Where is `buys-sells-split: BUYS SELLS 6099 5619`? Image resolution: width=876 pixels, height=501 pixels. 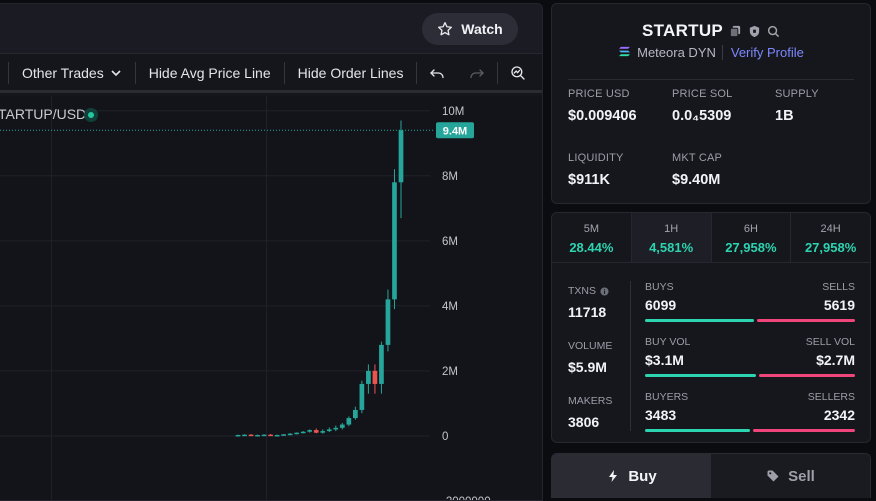 buys-sells-split: BUYS SELLS 6099 5619 is located at coordinates (750, 301).